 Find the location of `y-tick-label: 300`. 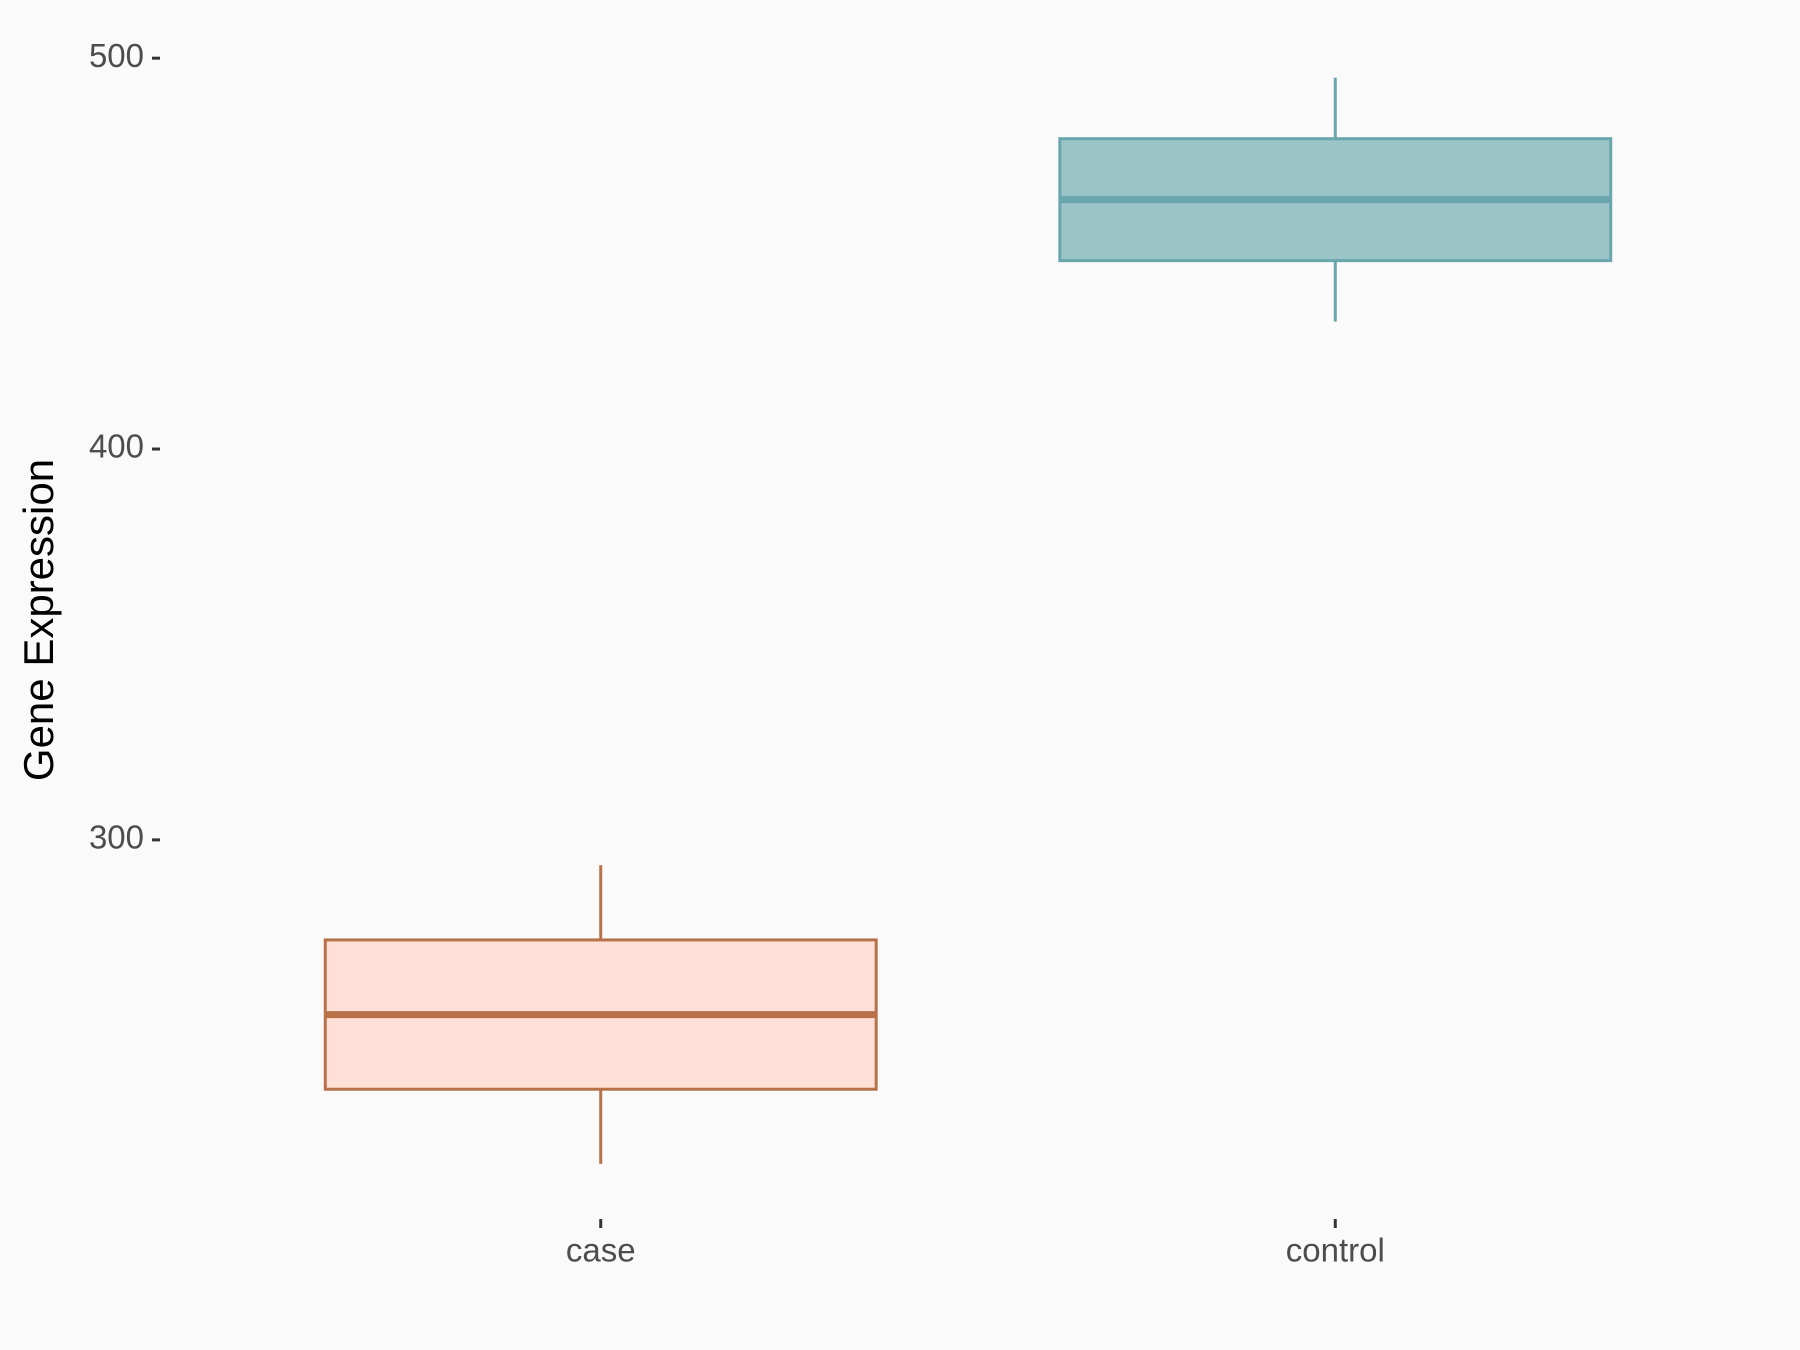

y-tick-label: 300 is located at coordinates (116, 837).